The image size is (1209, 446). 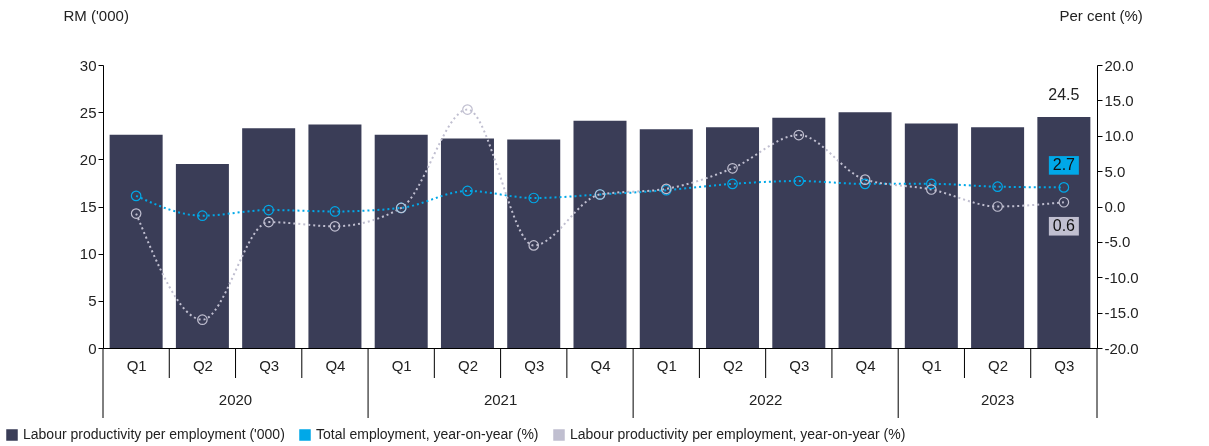 What do you see at coordinates (1121, 348) in the screenshot?
I see `y2-tick-label: -20.0` at bounding box center [1121, 348].